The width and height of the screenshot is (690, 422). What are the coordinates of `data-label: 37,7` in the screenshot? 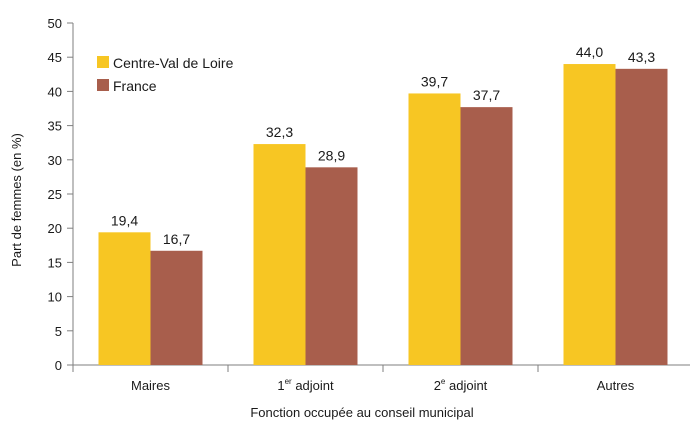 It's located at (486, 95).